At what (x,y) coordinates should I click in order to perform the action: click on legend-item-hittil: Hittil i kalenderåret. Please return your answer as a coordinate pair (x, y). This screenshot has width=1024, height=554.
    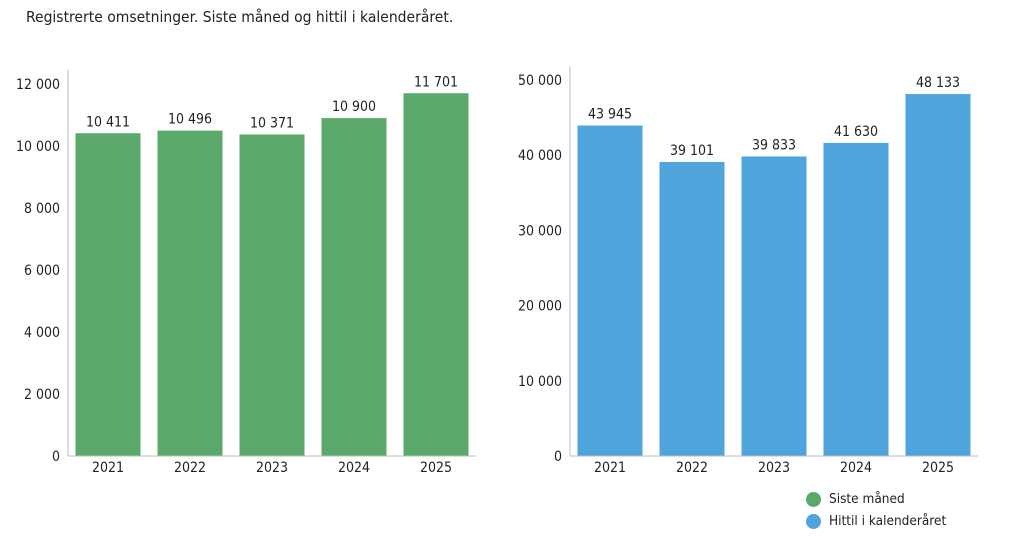
    Looking at the image, I should click on (876, 521).